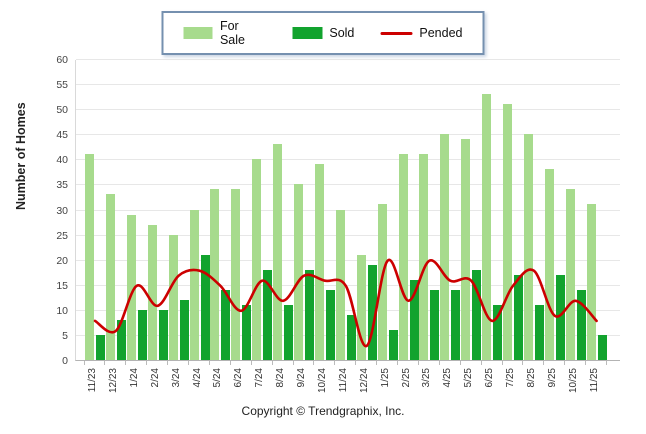 This screenshot has height=434, width=646. What do you see at coordinates (21, 156) in the screenshot?
I see `y-axis-title: Number of Homes` at bounding box center [21, 156].